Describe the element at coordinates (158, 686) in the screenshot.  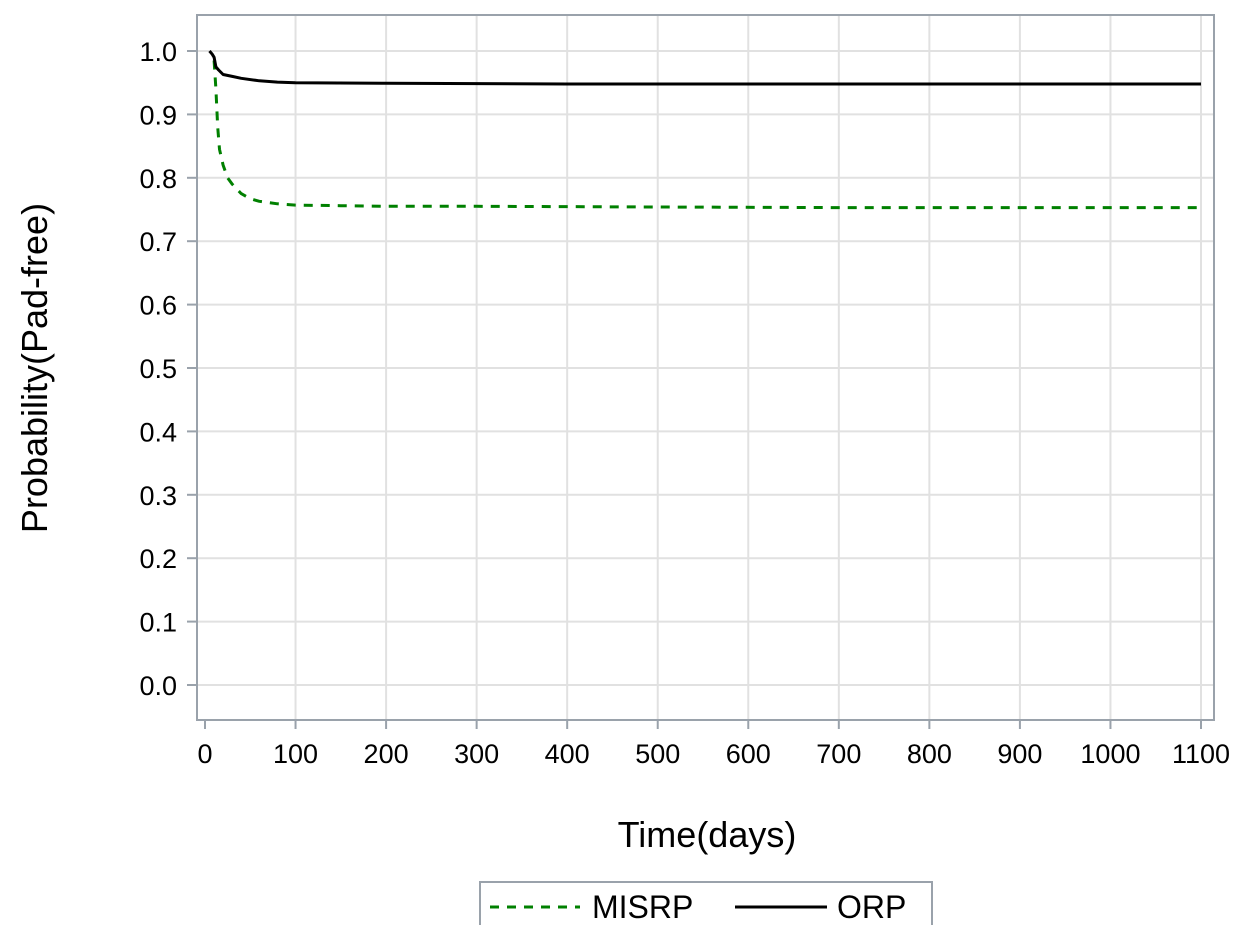
I see `y-tick-label: 0.0` at that location.